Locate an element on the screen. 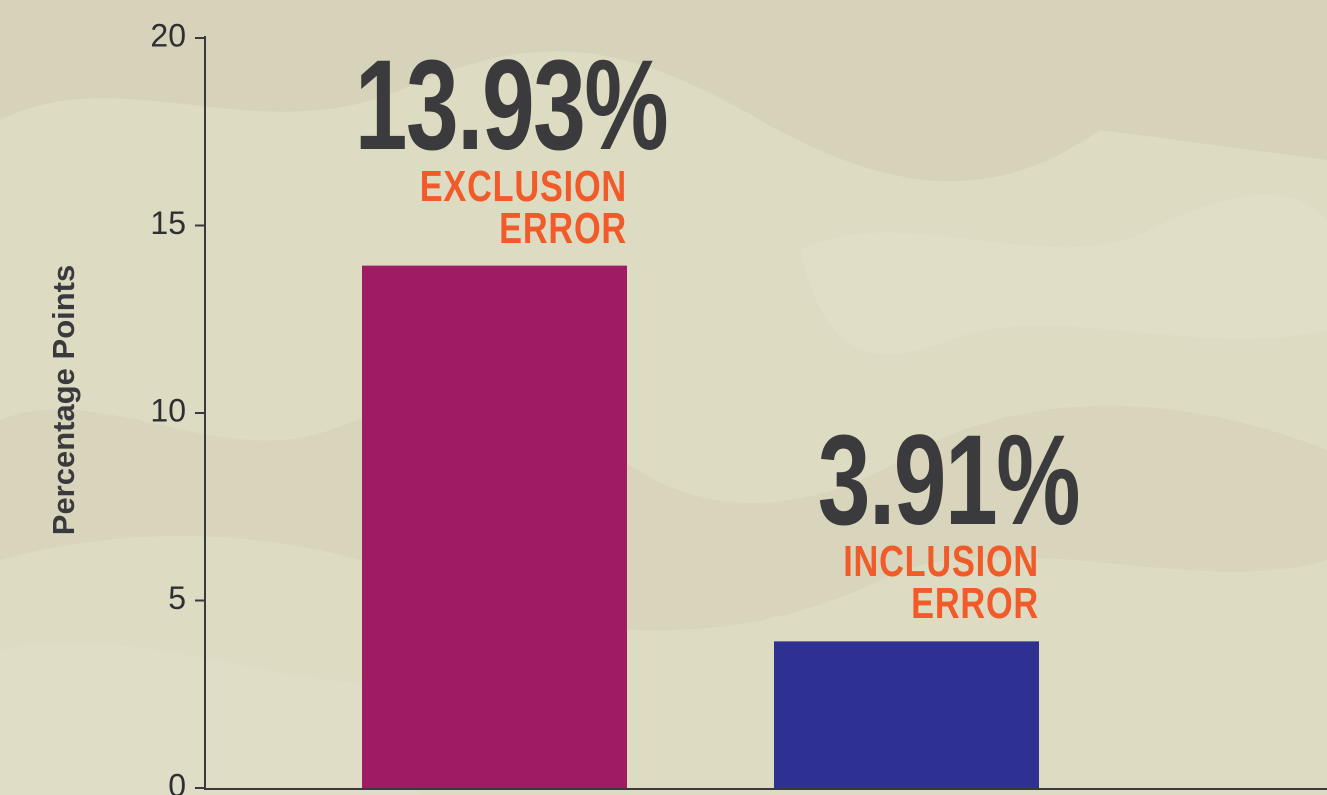  y-tick-label: 10 is located at coordinates (168, 410).